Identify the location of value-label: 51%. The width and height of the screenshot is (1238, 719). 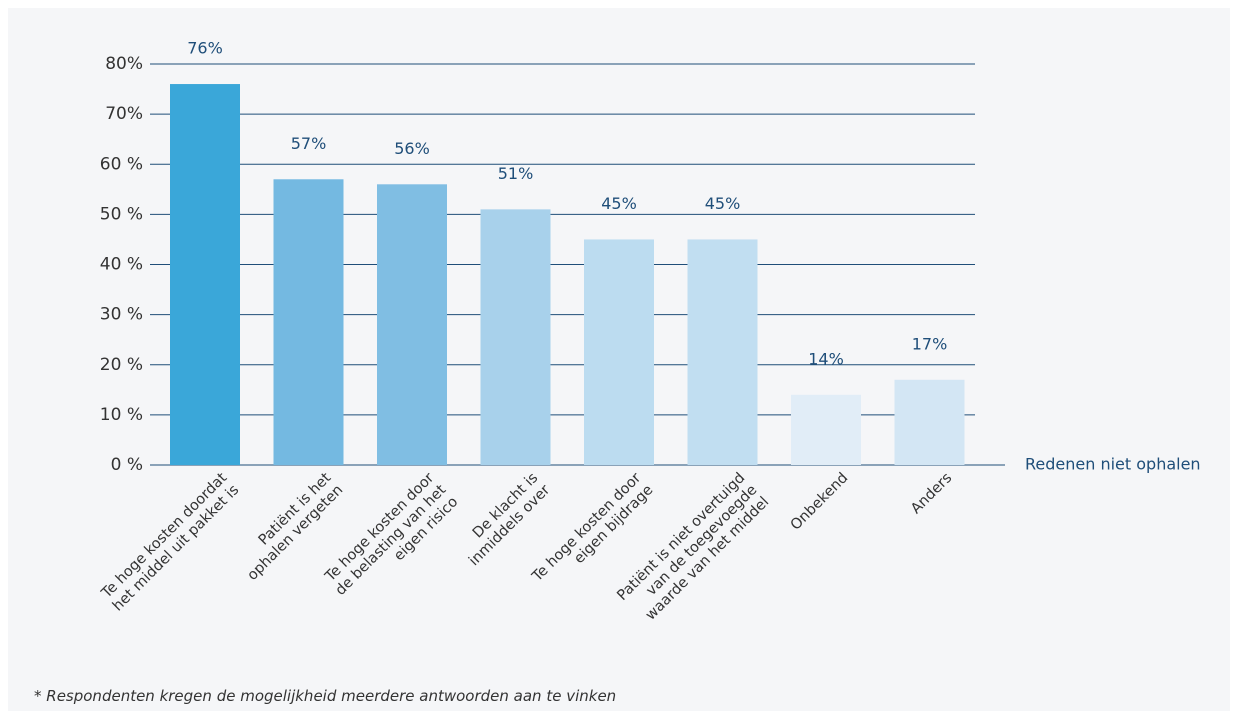
(516, 173).